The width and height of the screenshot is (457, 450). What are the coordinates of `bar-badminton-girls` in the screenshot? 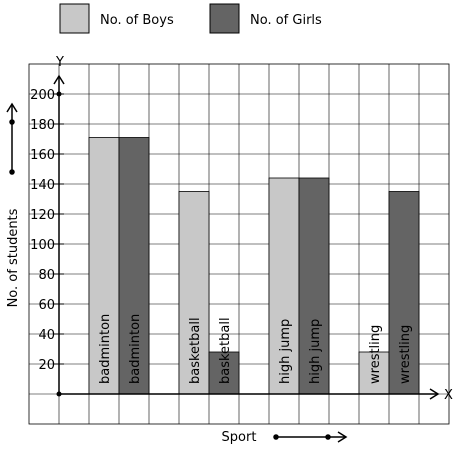 It's located at (134, 266).